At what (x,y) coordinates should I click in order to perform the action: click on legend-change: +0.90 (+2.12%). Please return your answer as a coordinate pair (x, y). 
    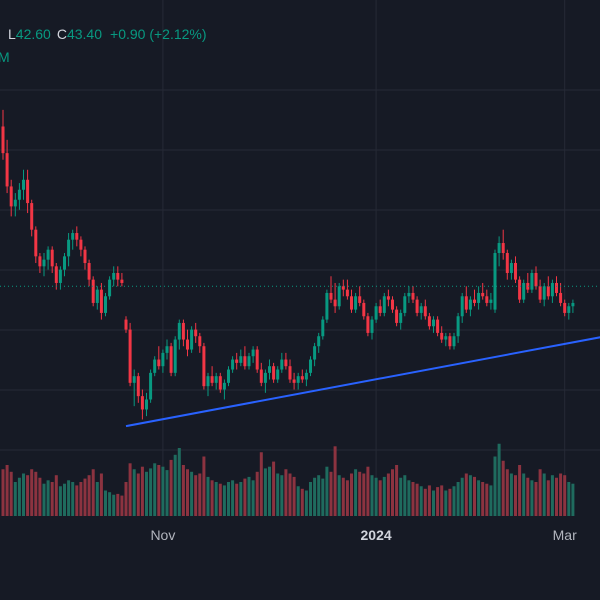
    Looking at the image, I should click on (158, 34).